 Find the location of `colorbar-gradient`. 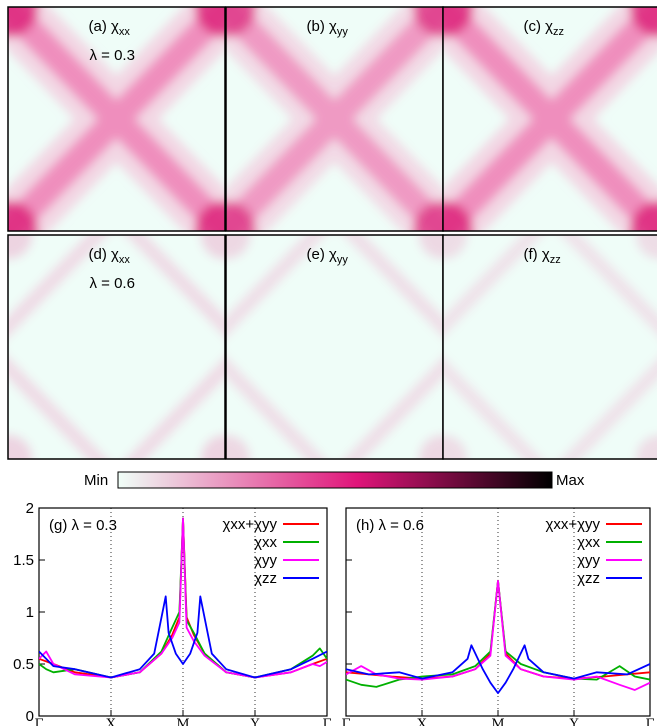

colorbar-gradient is located at coordinates (335, 480).